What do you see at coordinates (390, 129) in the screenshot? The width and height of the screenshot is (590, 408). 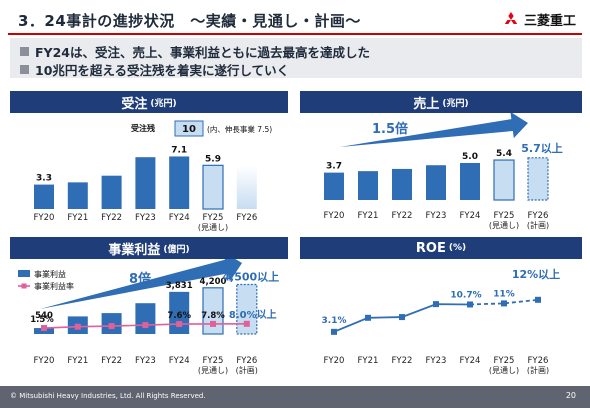 I see `arrow-label: 1.5倍` at bounding box center [390, 129].